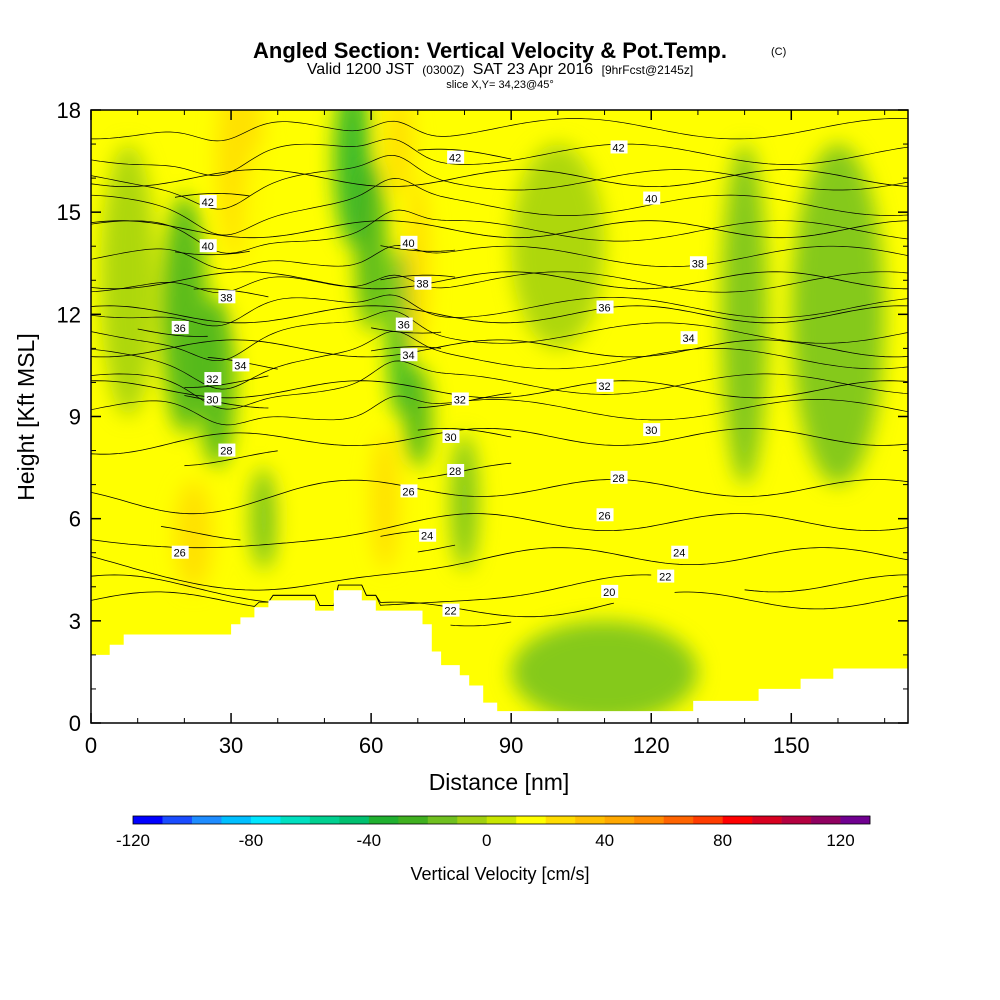 The width and height of the screenshot is (1000, 1000). Describe the element at coordinates (651, 745) in the screenshot. I see `x-tick-label-120: 120` at that location.